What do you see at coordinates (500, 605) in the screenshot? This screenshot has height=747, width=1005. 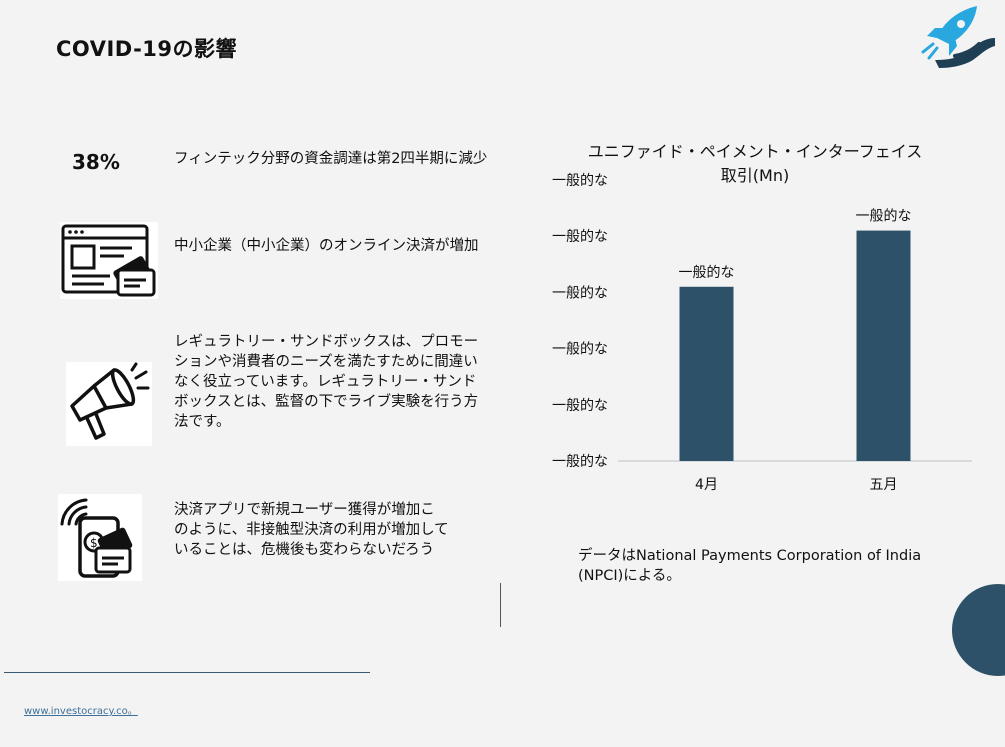 I see `vertical-divider` at bounding box center [500, 605].